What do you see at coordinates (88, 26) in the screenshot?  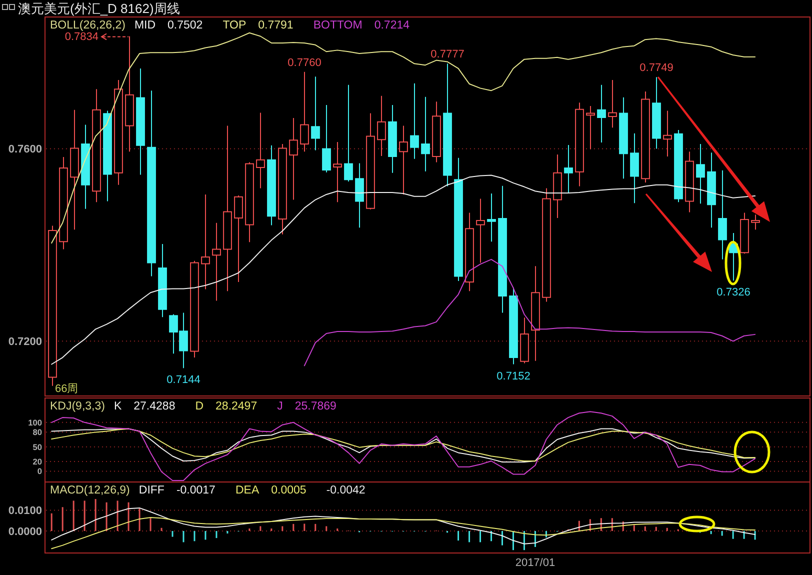 I see `legend-title: BOLL(26,26,2)` at bounding box center [88, 26].